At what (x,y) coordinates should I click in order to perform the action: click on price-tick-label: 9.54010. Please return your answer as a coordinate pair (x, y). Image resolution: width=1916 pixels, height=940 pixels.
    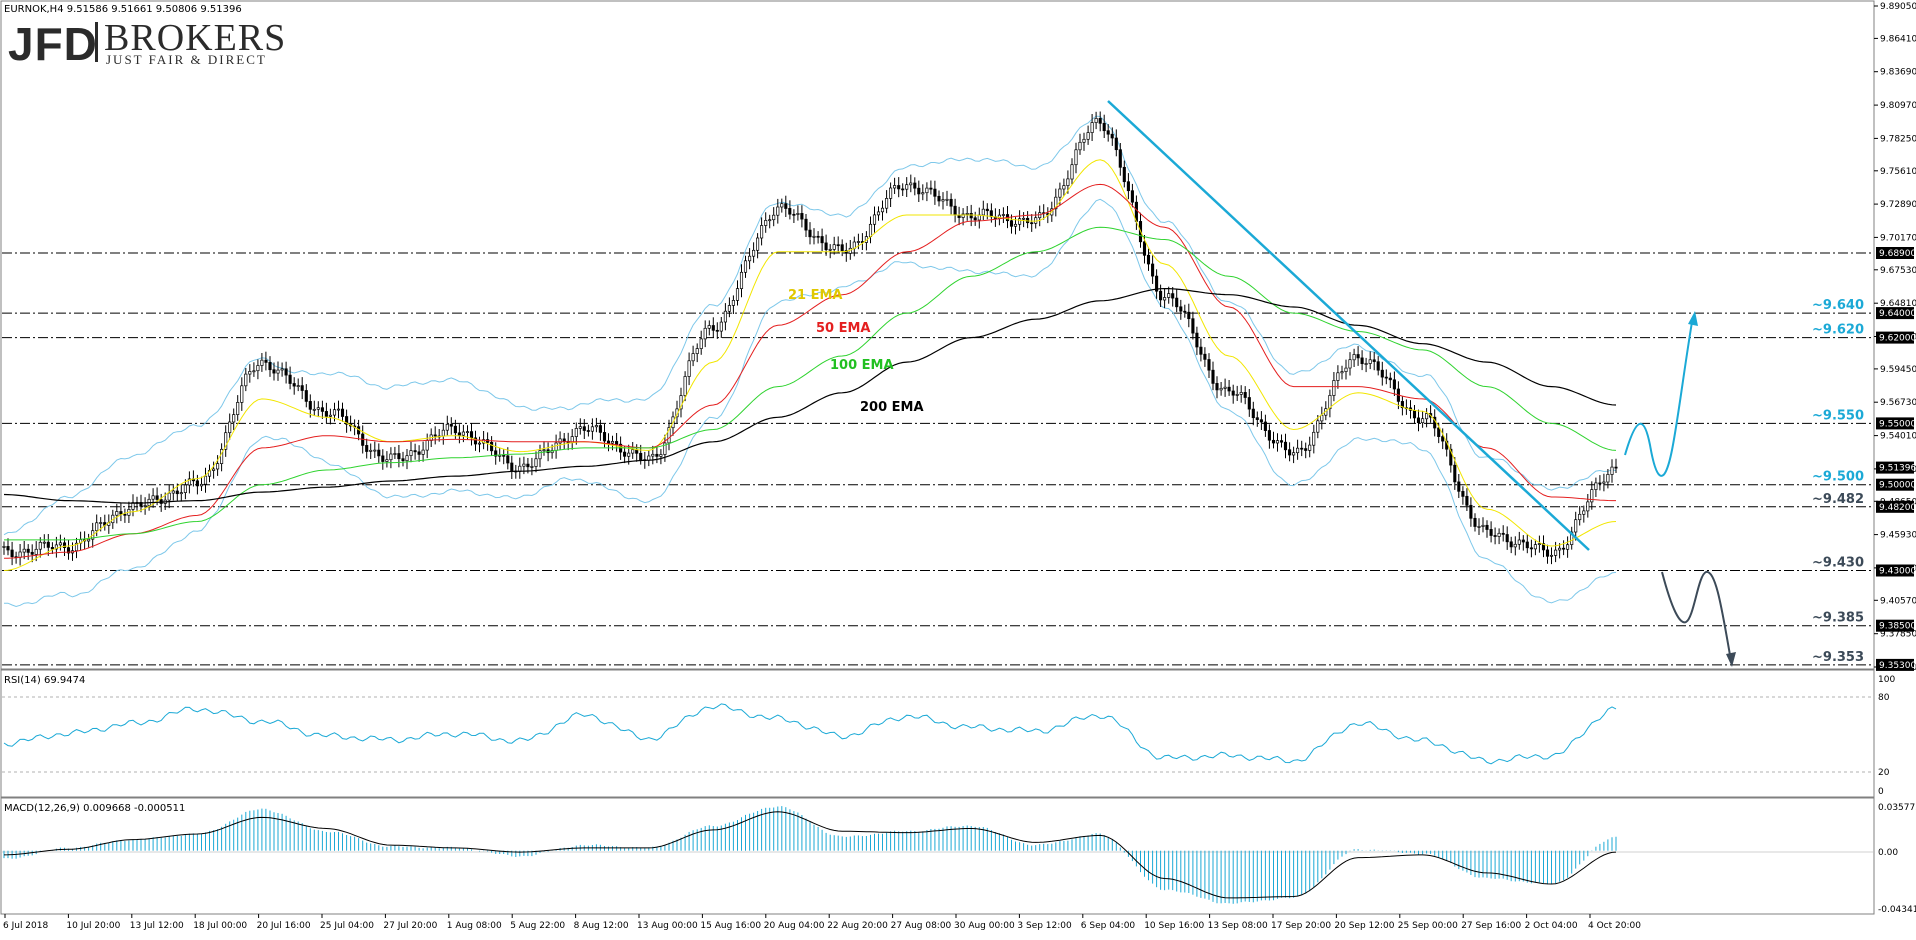
    Looking at the image, I should click on (1898, 437).